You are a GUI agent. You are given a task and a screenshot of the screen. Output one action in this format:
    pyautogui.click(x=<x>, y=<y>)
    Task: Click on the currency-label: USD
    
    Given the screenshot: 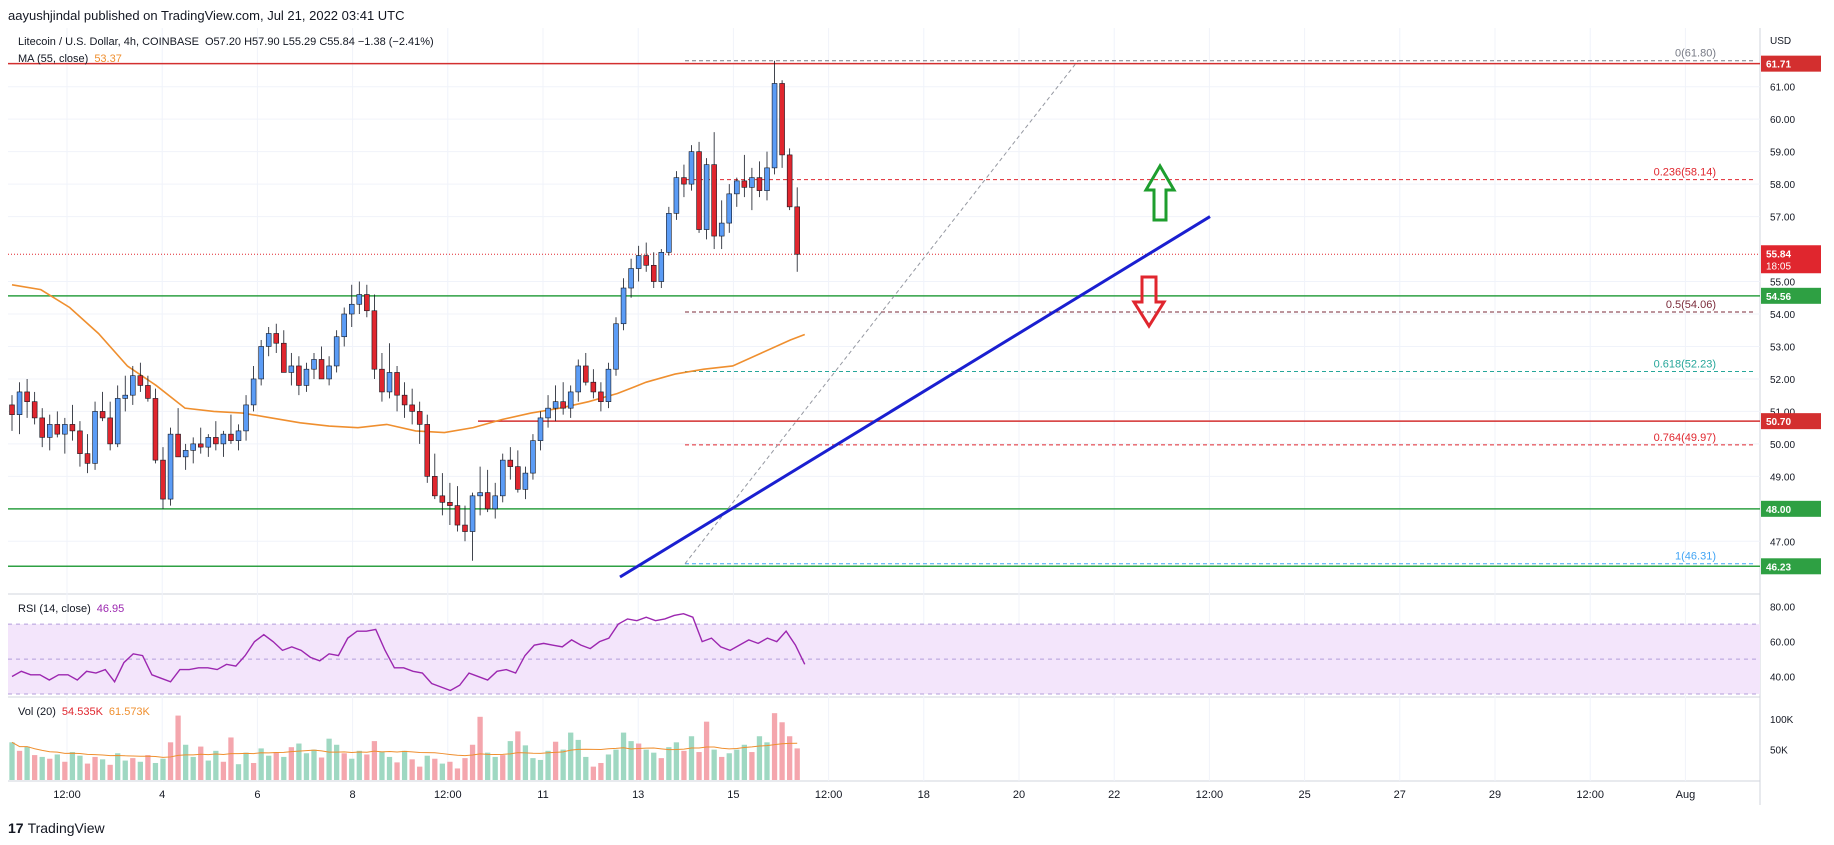 What is the action you would take?
    pyautogui.click(x=1780, y=41)
    